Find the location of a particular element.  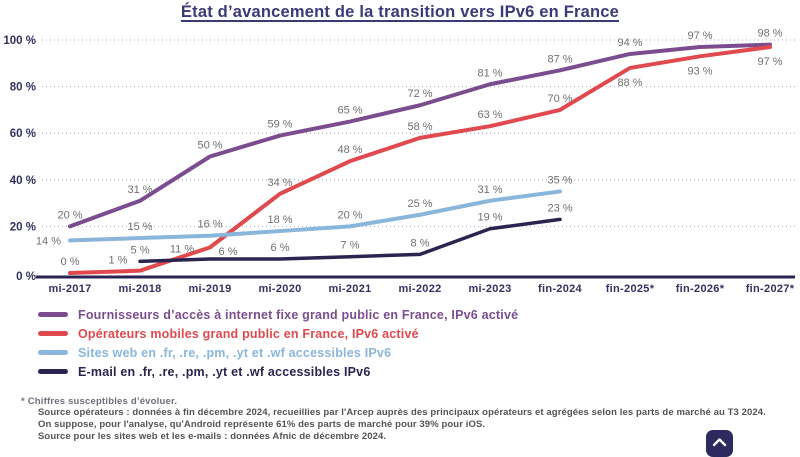

scroll-to-top-button is located at coordinates (719, 443).